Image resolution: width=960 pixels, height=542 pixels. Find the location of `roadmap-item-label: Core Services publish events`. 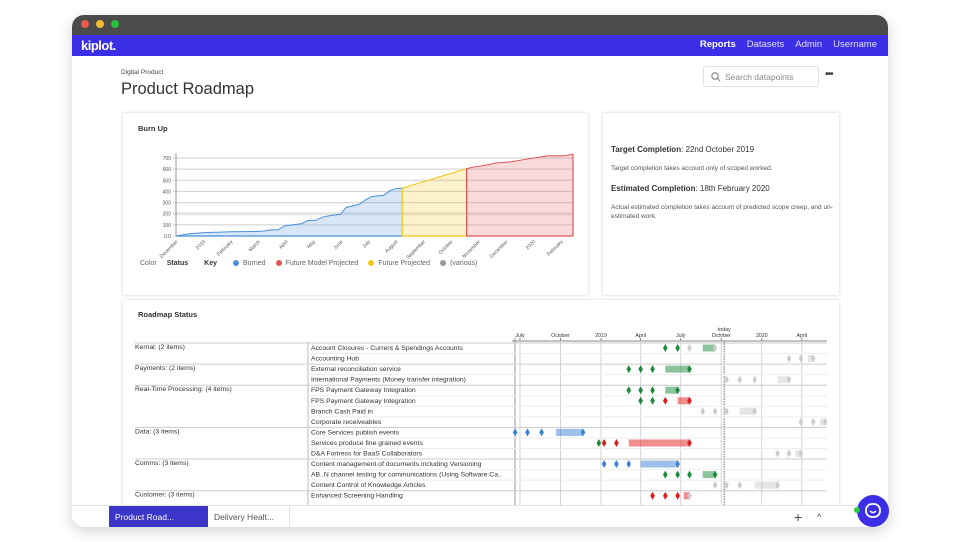

roadmap-item-label: Core Services publish events is located at coordinates (355, 432).